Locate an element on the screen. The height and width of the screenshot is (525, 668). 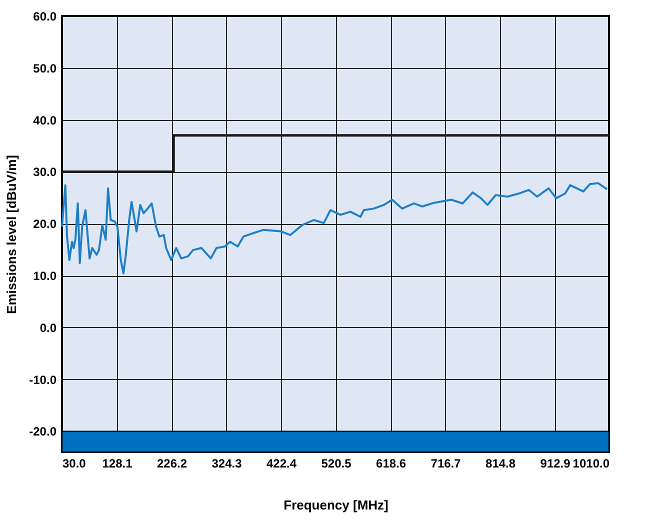
x-axis-title: Frequency [MHz] is located at coordinates (336, 505).